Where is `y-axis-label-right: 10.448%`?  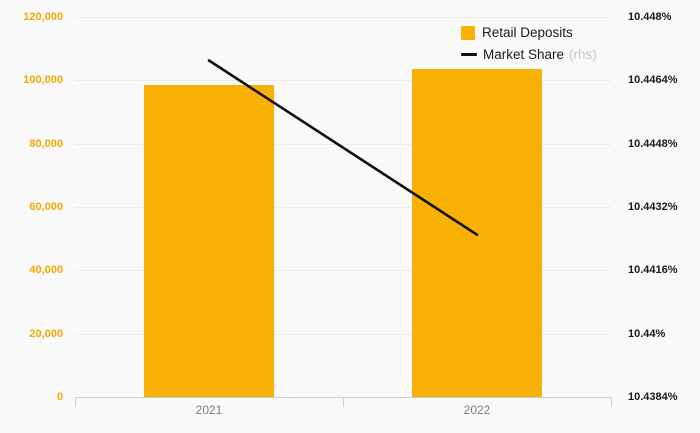 y-axis-label-right: 10.448% is located at coordinates (650, 17).